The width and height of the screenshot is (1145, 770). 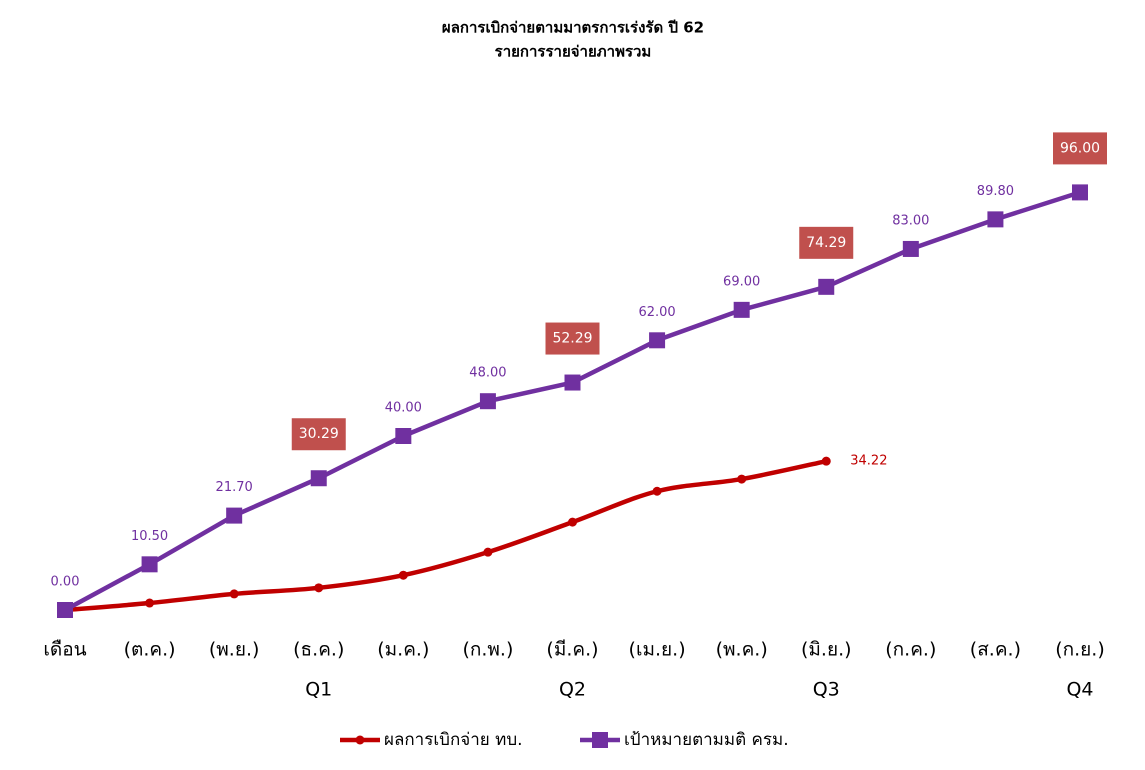 What do you see at coordinates (706, 740) in the screenshot?
I see `legend-label: เป้าหมายตามมติ ครม.` at bounding box center [706, 740].